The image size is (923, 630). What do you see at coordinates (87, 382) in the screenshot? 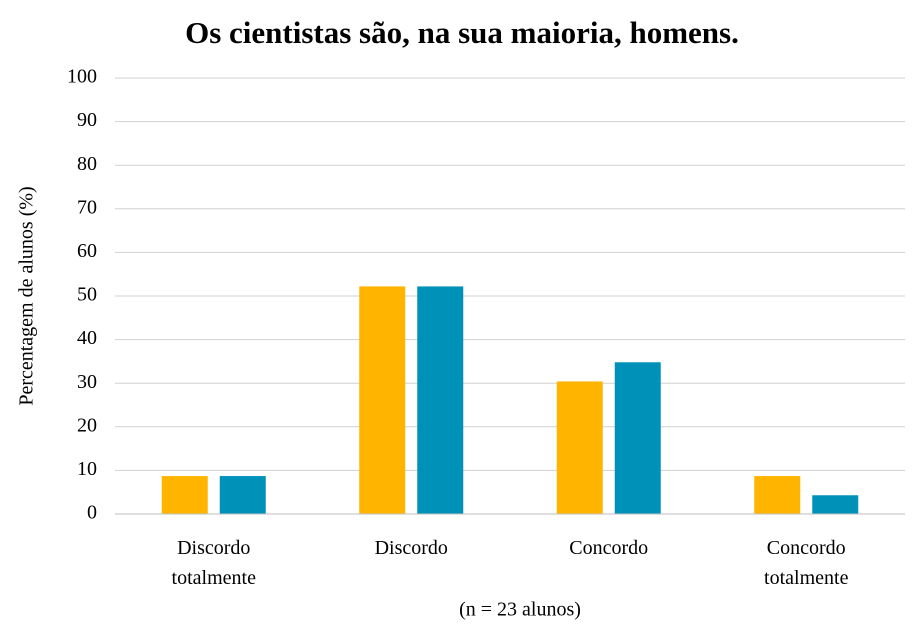
I see `y-tick-label: 30` at bounding box center [87, 382].